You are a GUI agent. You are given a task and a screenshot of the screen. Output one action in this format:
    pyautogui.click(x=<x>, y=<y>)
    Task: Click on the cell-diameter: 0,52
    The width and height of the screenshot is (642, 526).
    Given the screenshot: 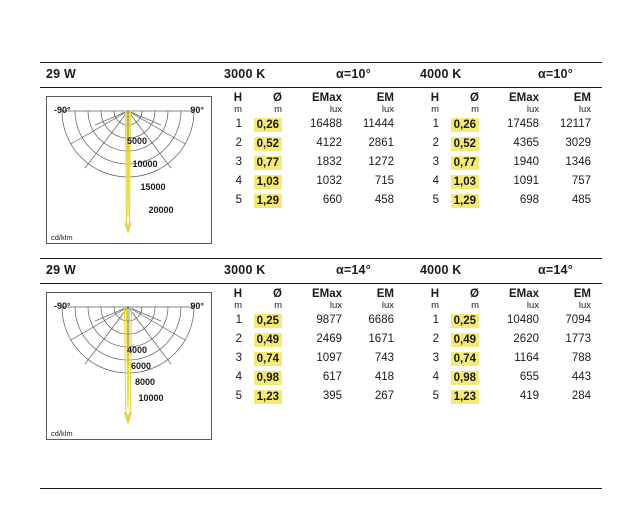 What is the action you would take?
    pyautogui.click(x=459, y=143)
    